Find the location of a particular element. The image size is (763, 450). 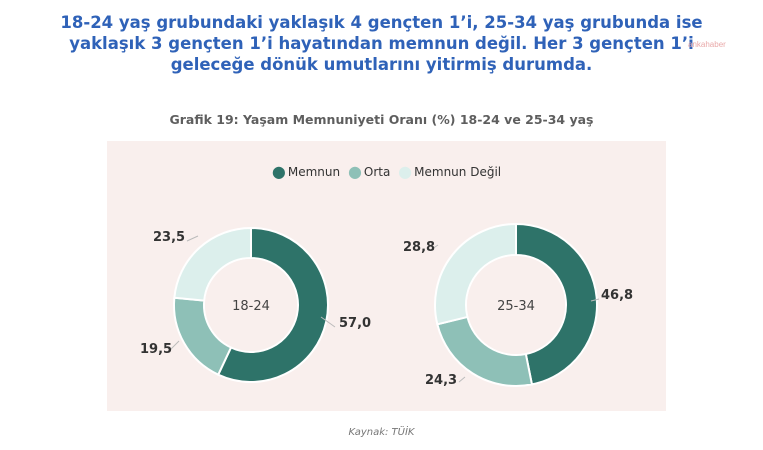

legend: ● Memnun ● Orta ● Memnun Değil is located at coordinates (386, 171).